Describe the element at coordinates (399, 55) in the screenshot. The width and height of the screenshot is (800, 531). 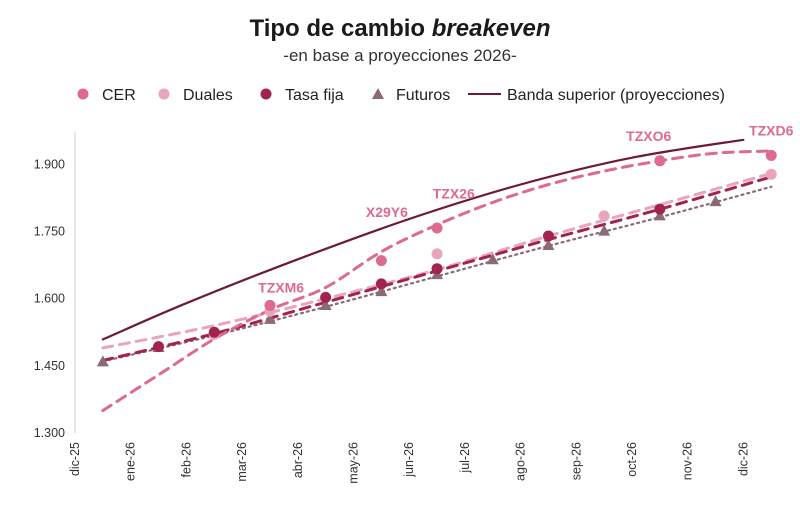
I see `chart-subtitle: -en base a proyecciones 2026-` at that location.